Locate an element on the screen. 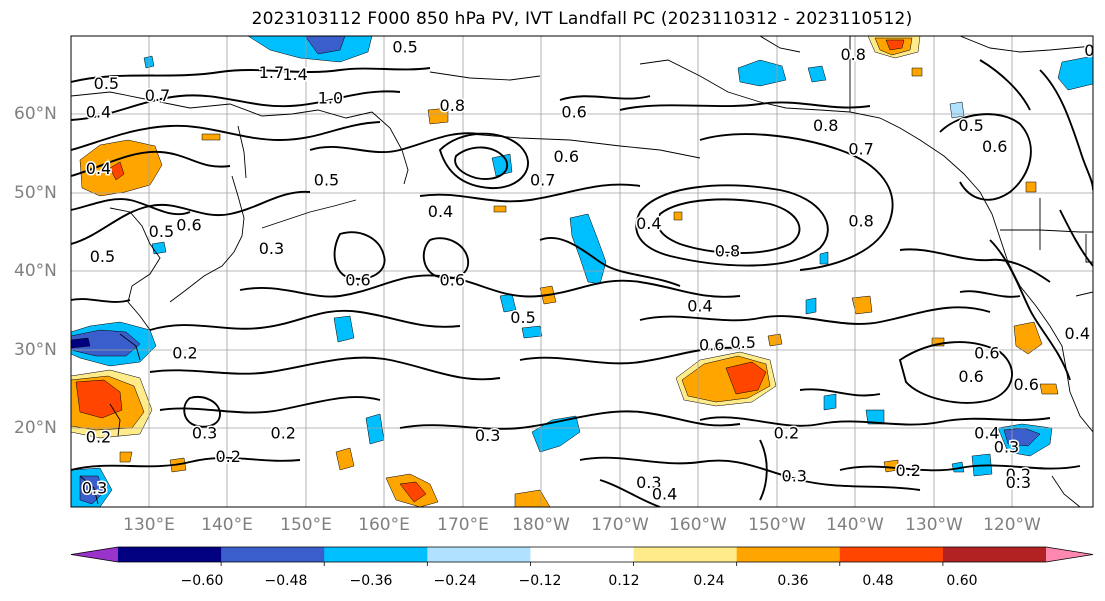 Image resolution: width=1105 pixels, height=601 pixels. shade-red-w3 is located at coordinates (99, 399).